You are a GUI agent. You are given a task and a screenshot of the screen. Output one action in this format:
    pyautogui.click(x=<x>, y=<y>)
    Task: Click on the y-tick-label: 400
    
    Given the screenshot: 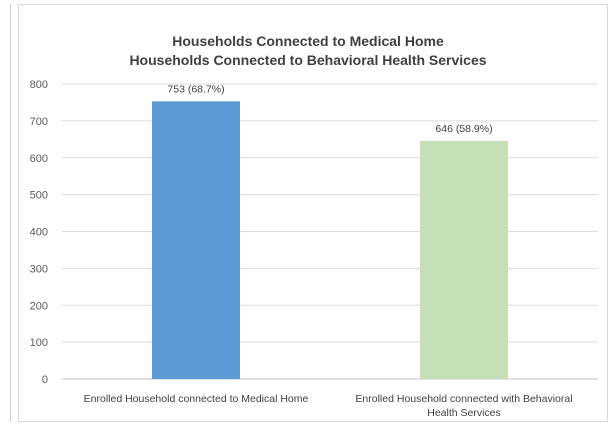 What is the action you would take?
    pyautogui.click(x=39, y=233)
    